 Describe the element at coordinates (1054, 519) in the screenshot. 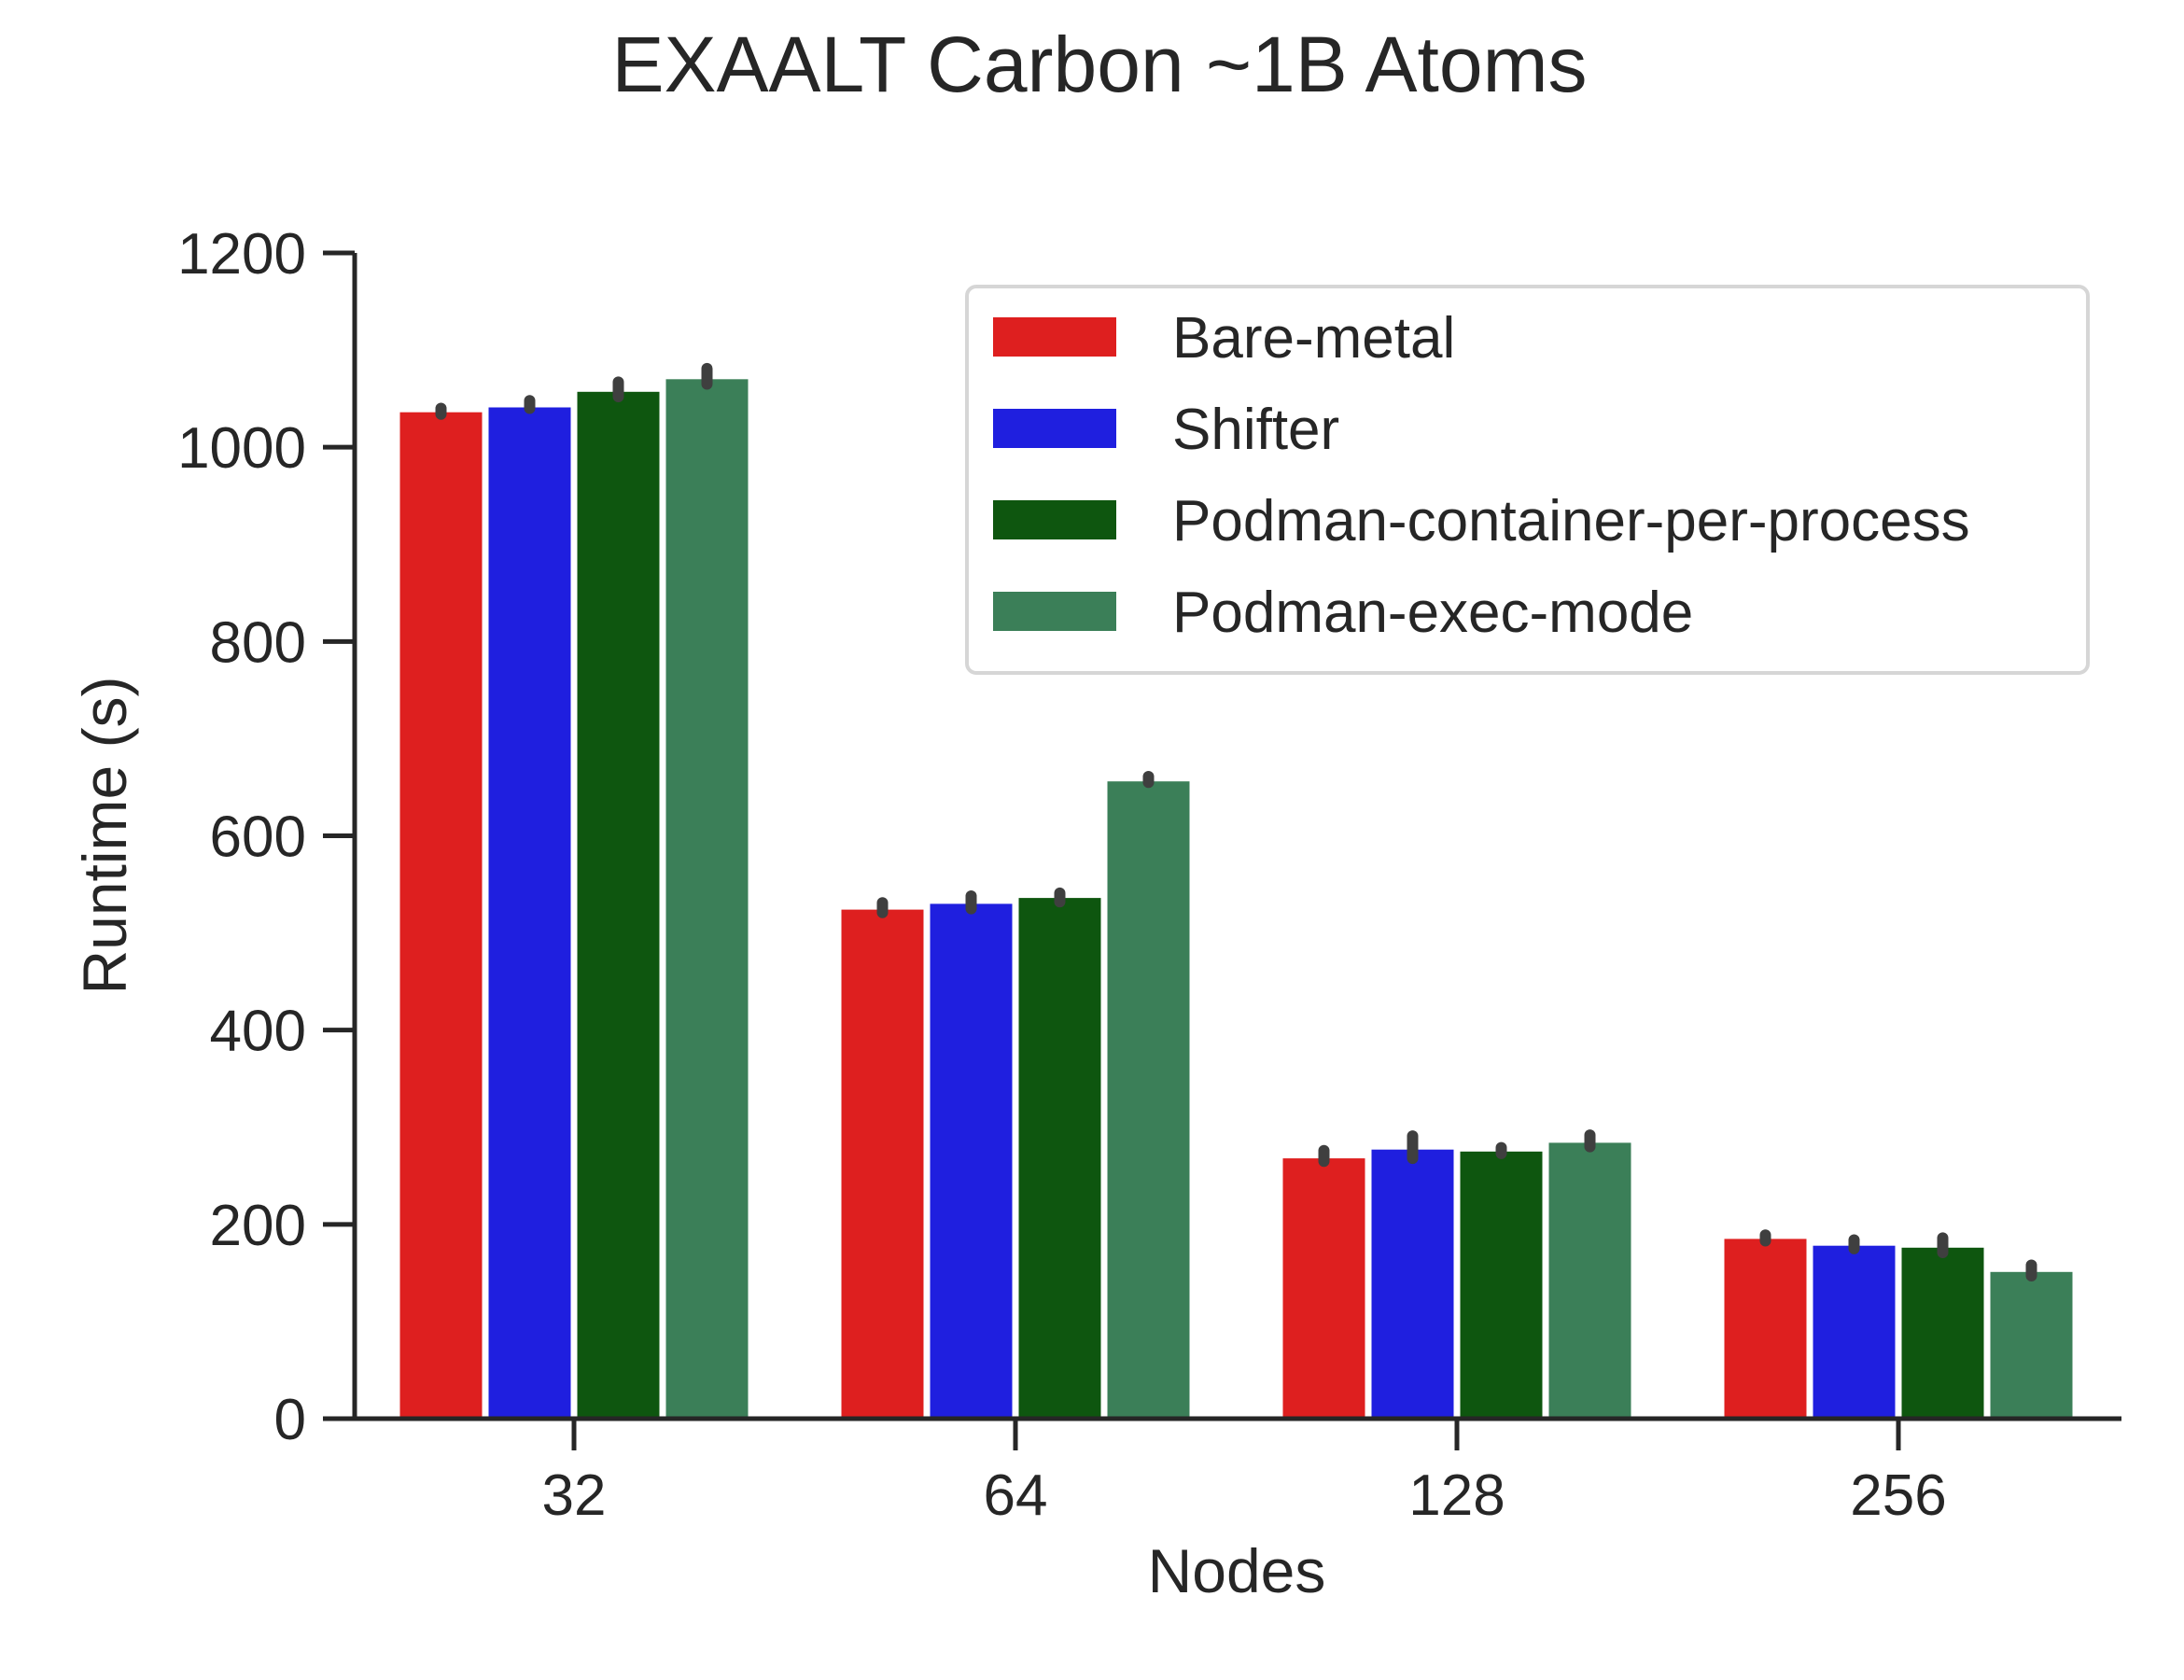

I see `legend-swatch-podman-container-per-process` at that location.